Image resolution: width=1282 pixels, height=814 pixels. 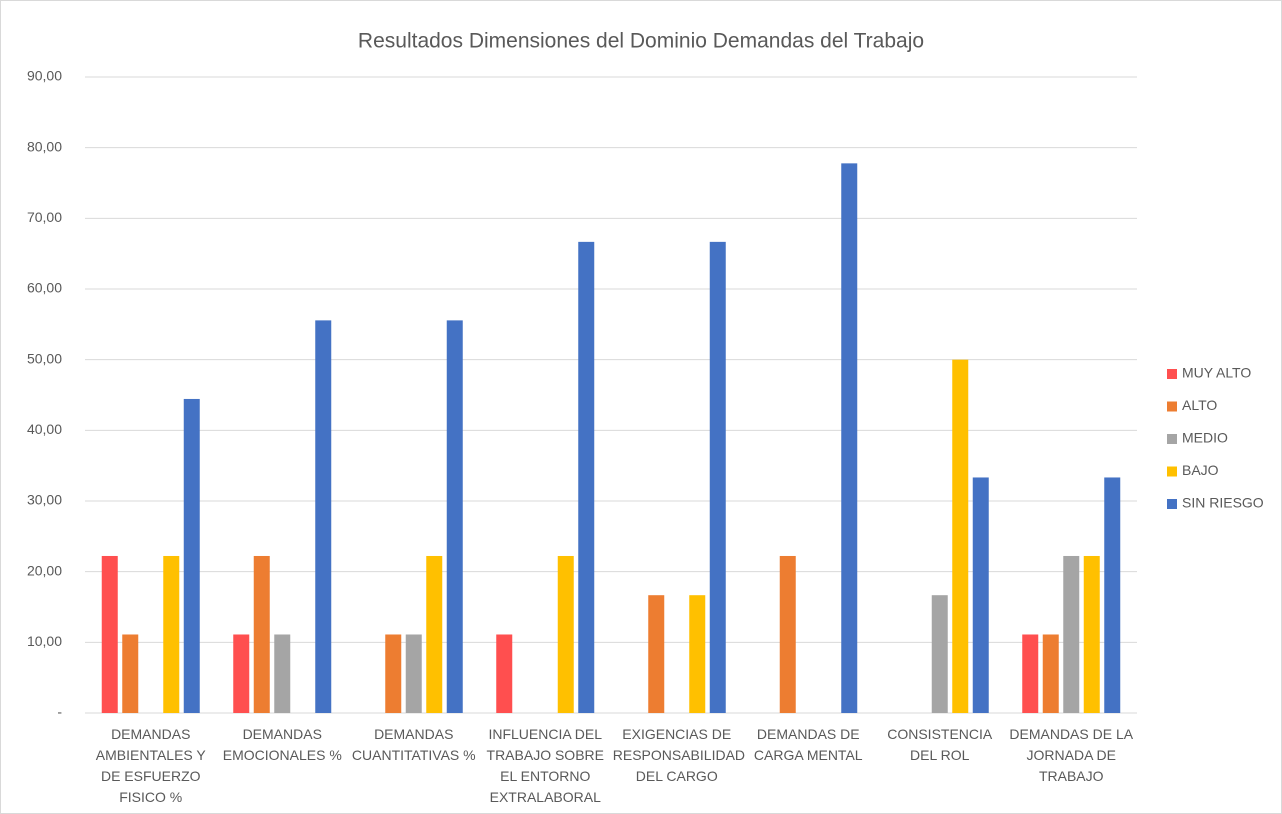 I want to click on y-tick-label: 90,00, so click(x=44, y=76).